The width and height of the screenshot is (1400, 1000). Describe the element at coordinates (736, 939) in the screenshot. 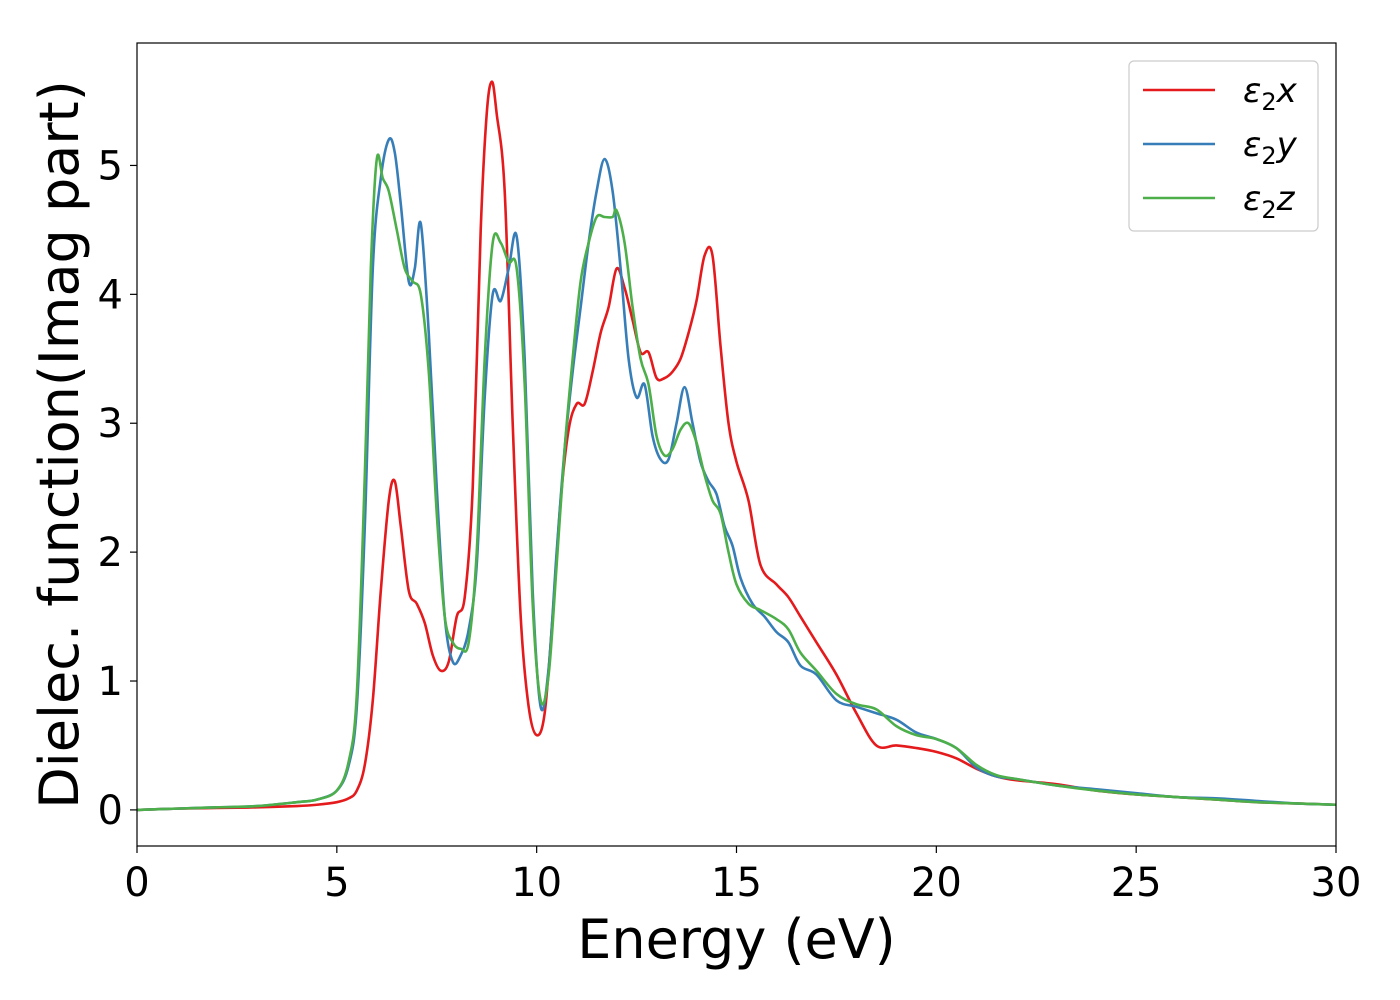

I see `x-axis-title: Energy (eV)` at that location.